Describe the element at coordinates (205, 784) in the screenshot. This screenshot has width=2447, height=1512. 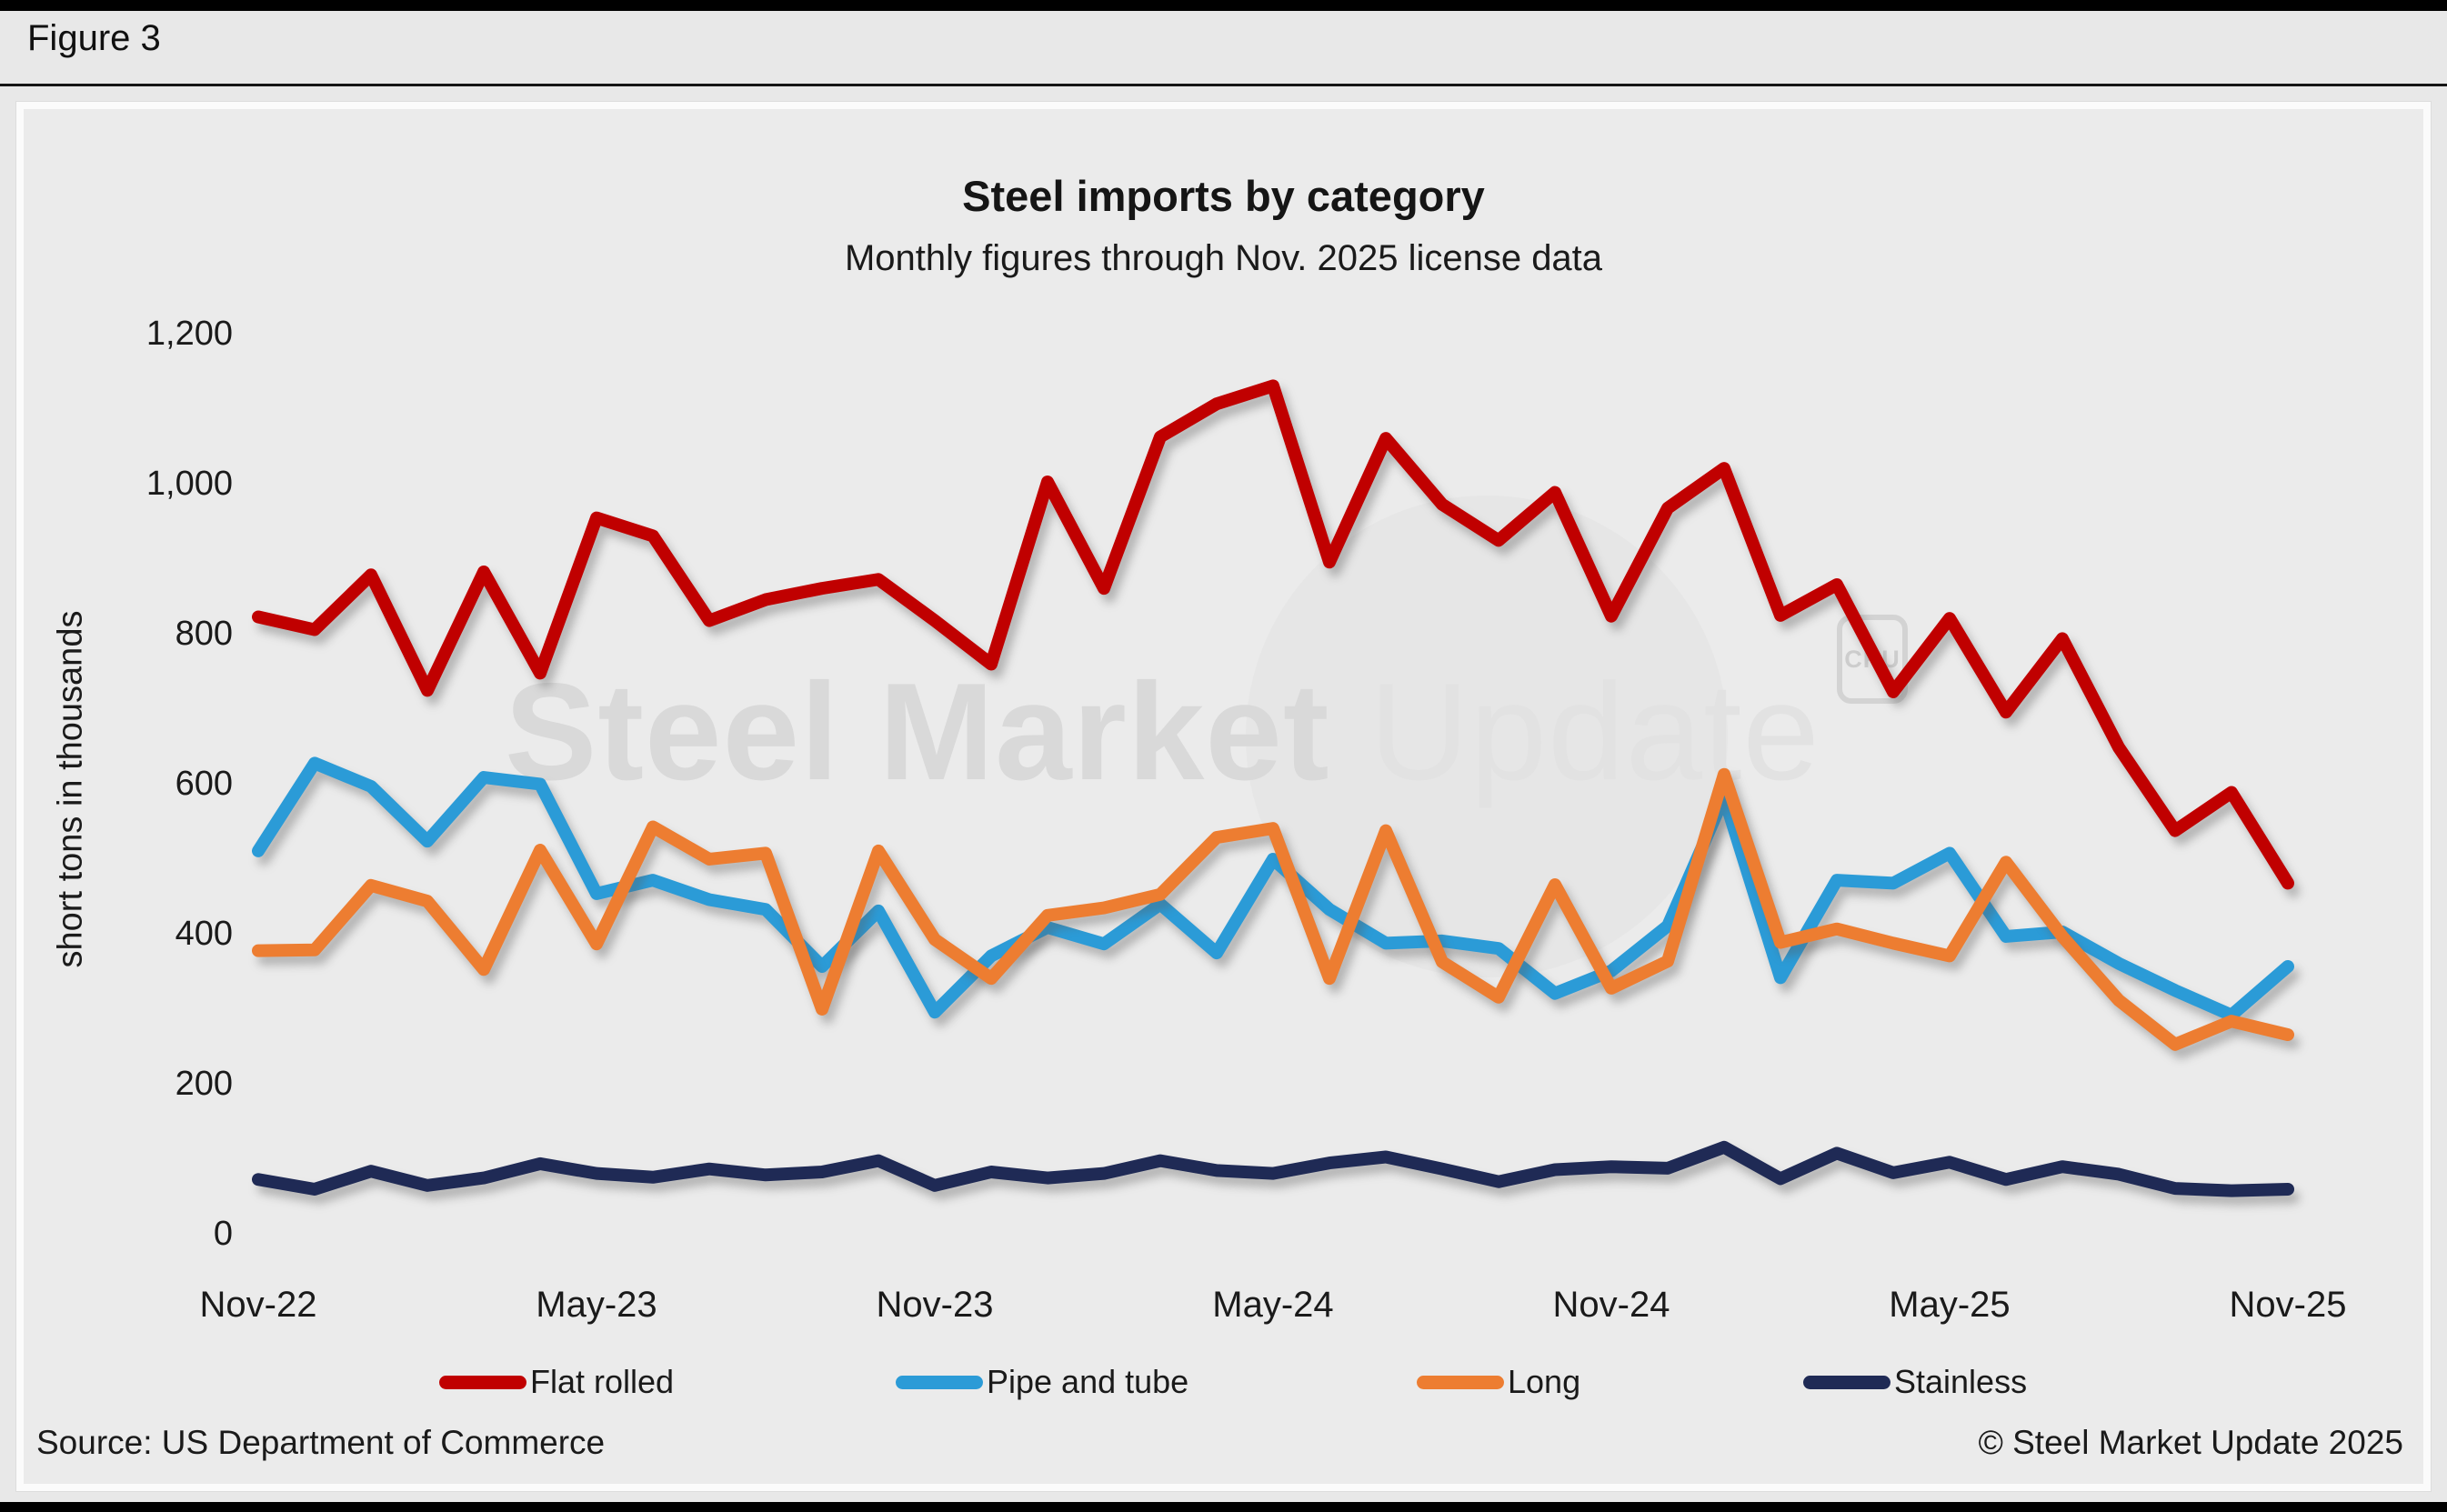
I see `y-axis-tick-label: 600` at that location.